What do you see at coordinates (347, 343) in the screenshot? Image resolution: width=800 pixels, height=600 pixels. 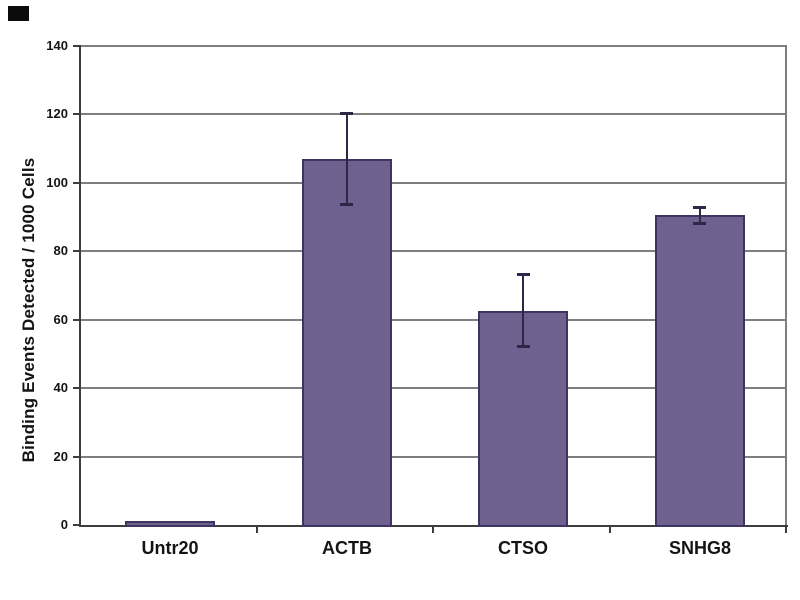 I see `bar-ACTB` at bounding box center [347, 343].